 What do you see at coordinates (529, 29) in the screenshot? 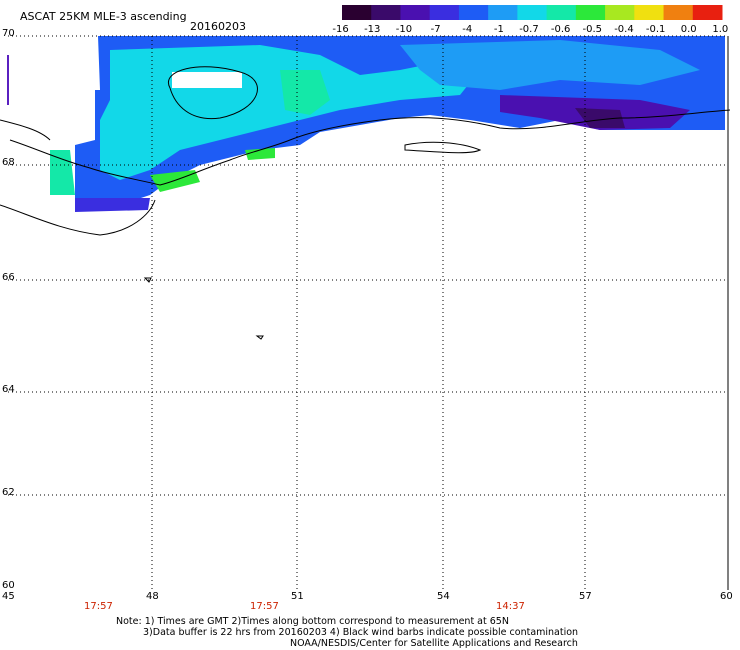
I see `colorbar-label: -0.7` at bounding box center [529, 29].